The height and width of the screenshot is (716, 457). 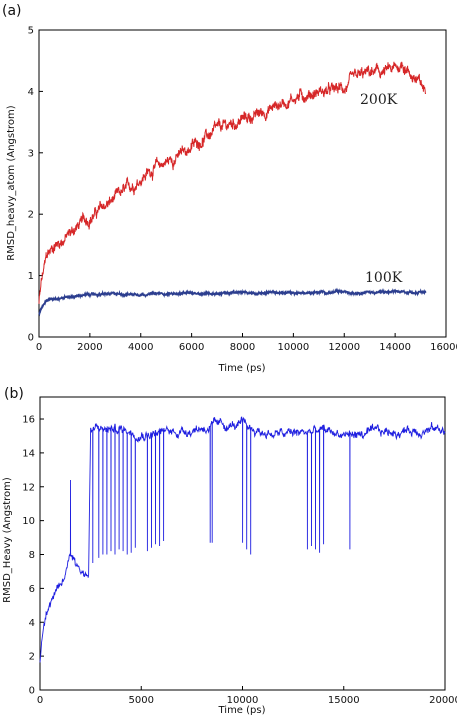 What do you see at coordinates (31, 215) in the screenshot?
I see `y-tick-label-a-2: 2` at bounding box center [31, 215].